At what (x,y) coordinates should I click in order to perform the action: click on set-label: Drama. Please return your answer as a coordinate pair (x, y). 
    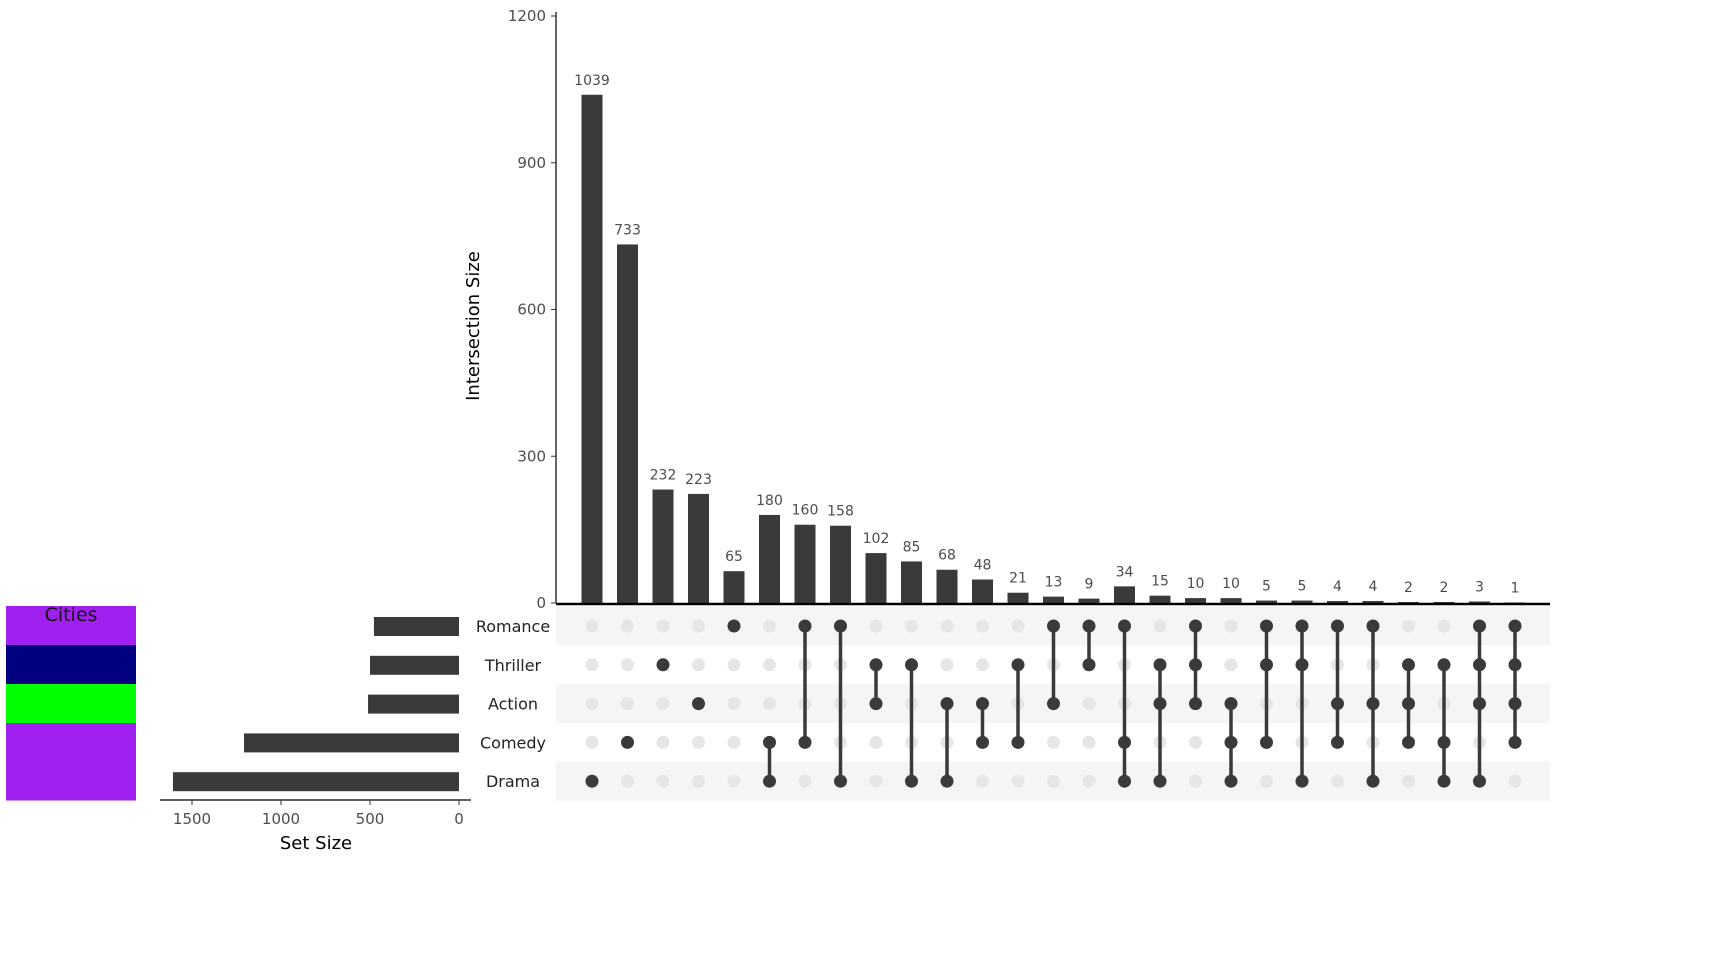
    Looking at the image, I should click on (513, 781).